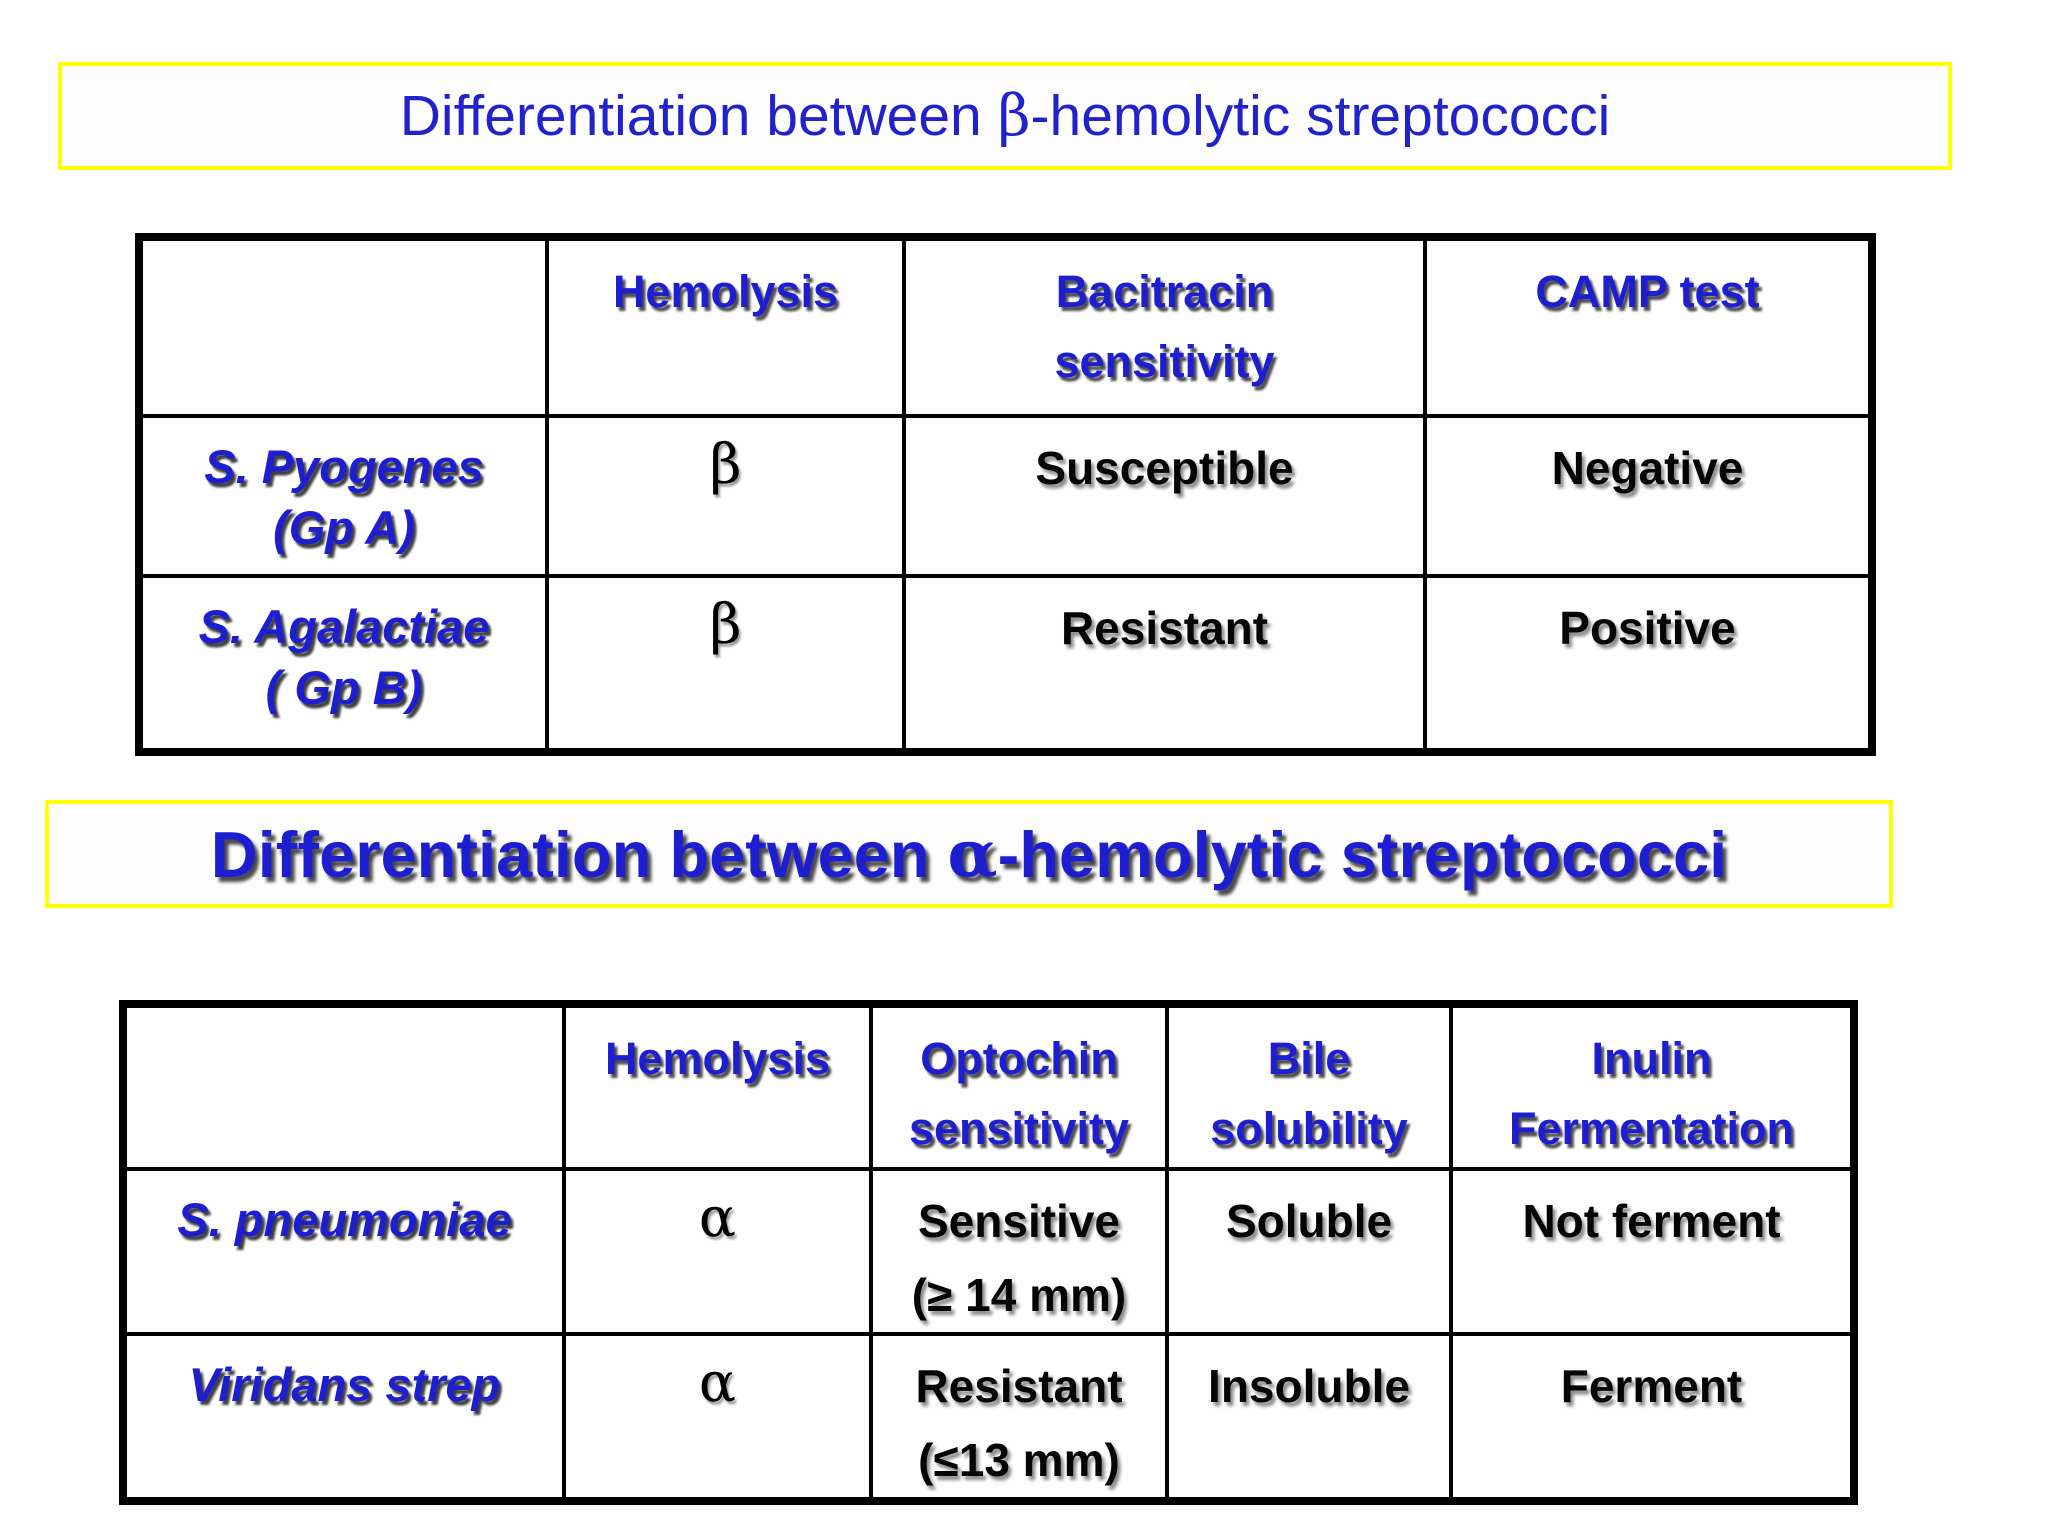 The width and height of the screenshot is (2048, 1536). Describe the element at coordinates (725, 326) in the screenshot. I see `beta-header-hemolysis: Hemolysis` at that location.